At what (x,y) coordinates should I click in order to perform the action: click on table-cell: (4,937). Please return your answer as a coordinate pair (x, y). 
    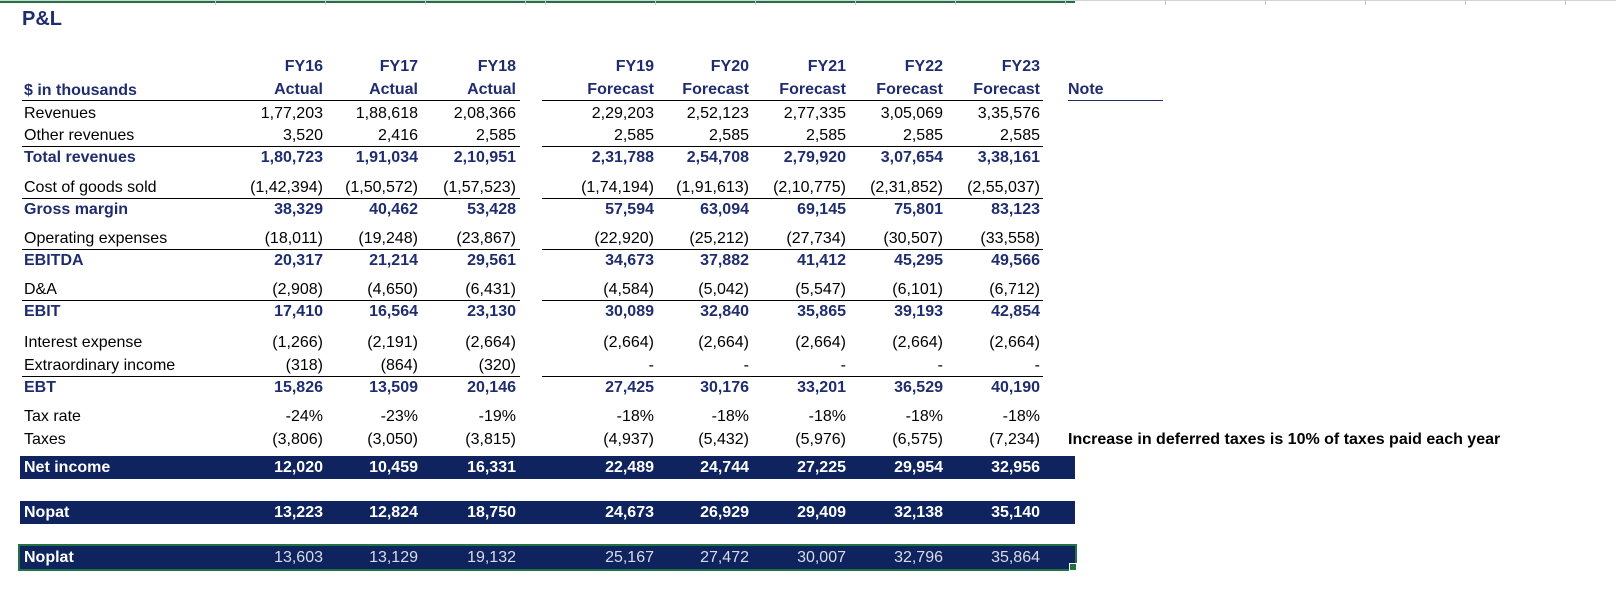
    Looking at the image, I should click on (628, 439).